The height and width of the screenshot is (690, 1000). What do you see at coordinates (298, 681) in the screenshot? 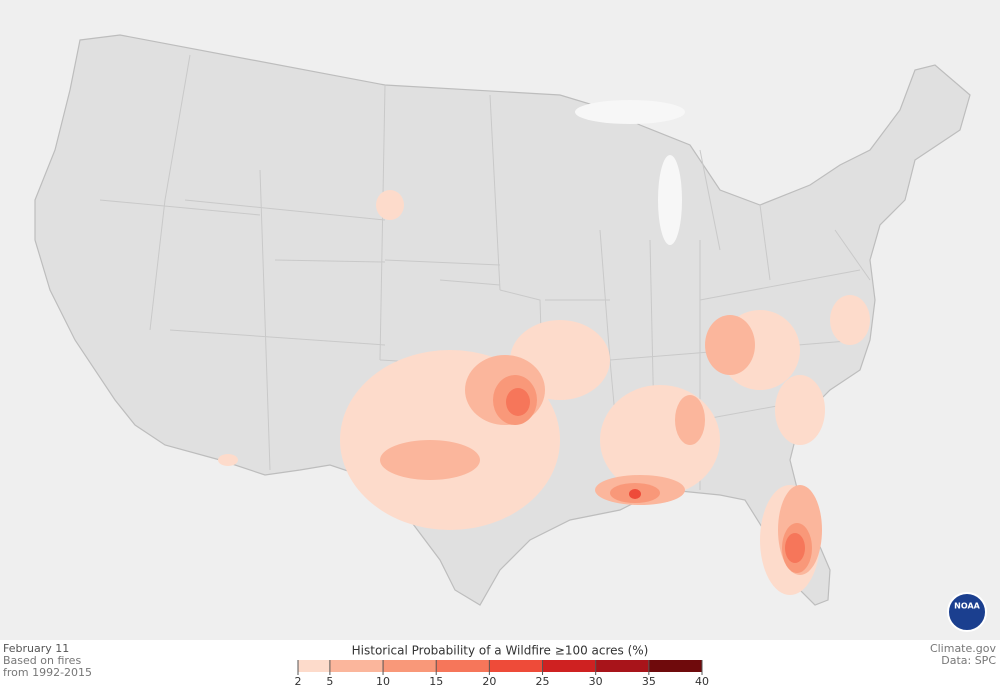
I see `legend-tick-label: 2` at bounding box center [298, 681].